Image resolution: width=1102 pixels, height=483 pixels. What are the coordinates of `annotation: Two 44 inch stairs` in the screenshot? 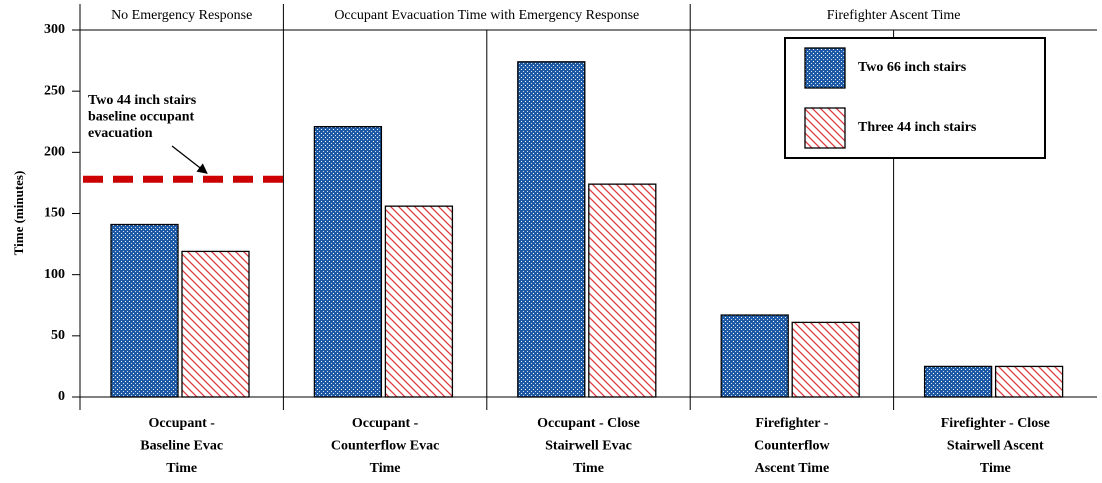 It's located at (142, 100).